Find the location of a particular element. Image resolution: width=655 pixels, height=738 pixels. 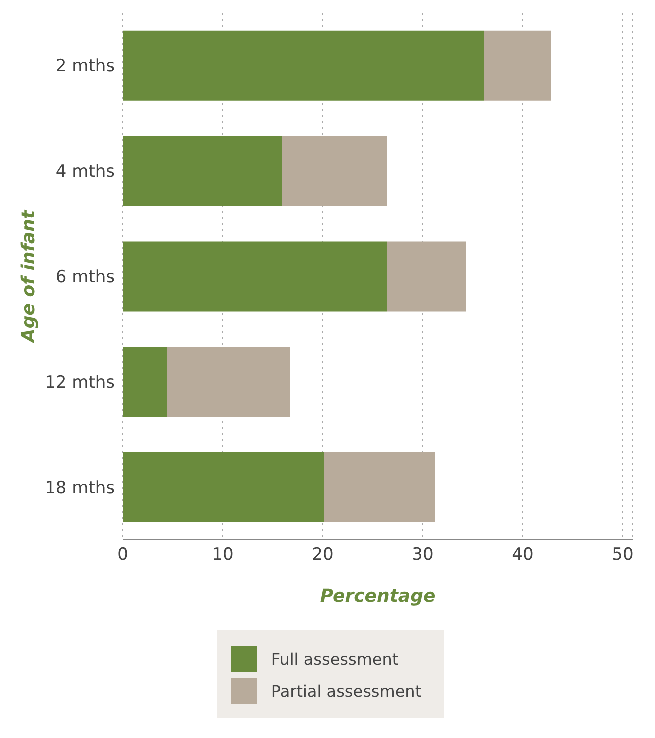

x-tick-label: 10 is located at coordinates (223, 555).